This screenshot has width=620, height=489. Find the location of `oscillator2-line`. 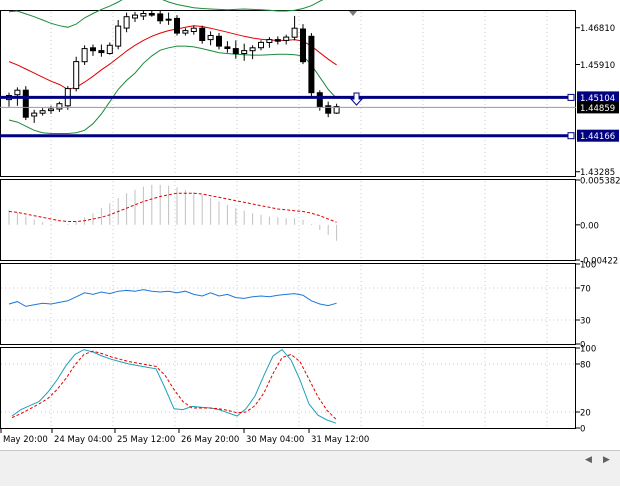

oscillator2-line is located at coordinates (172, 298).